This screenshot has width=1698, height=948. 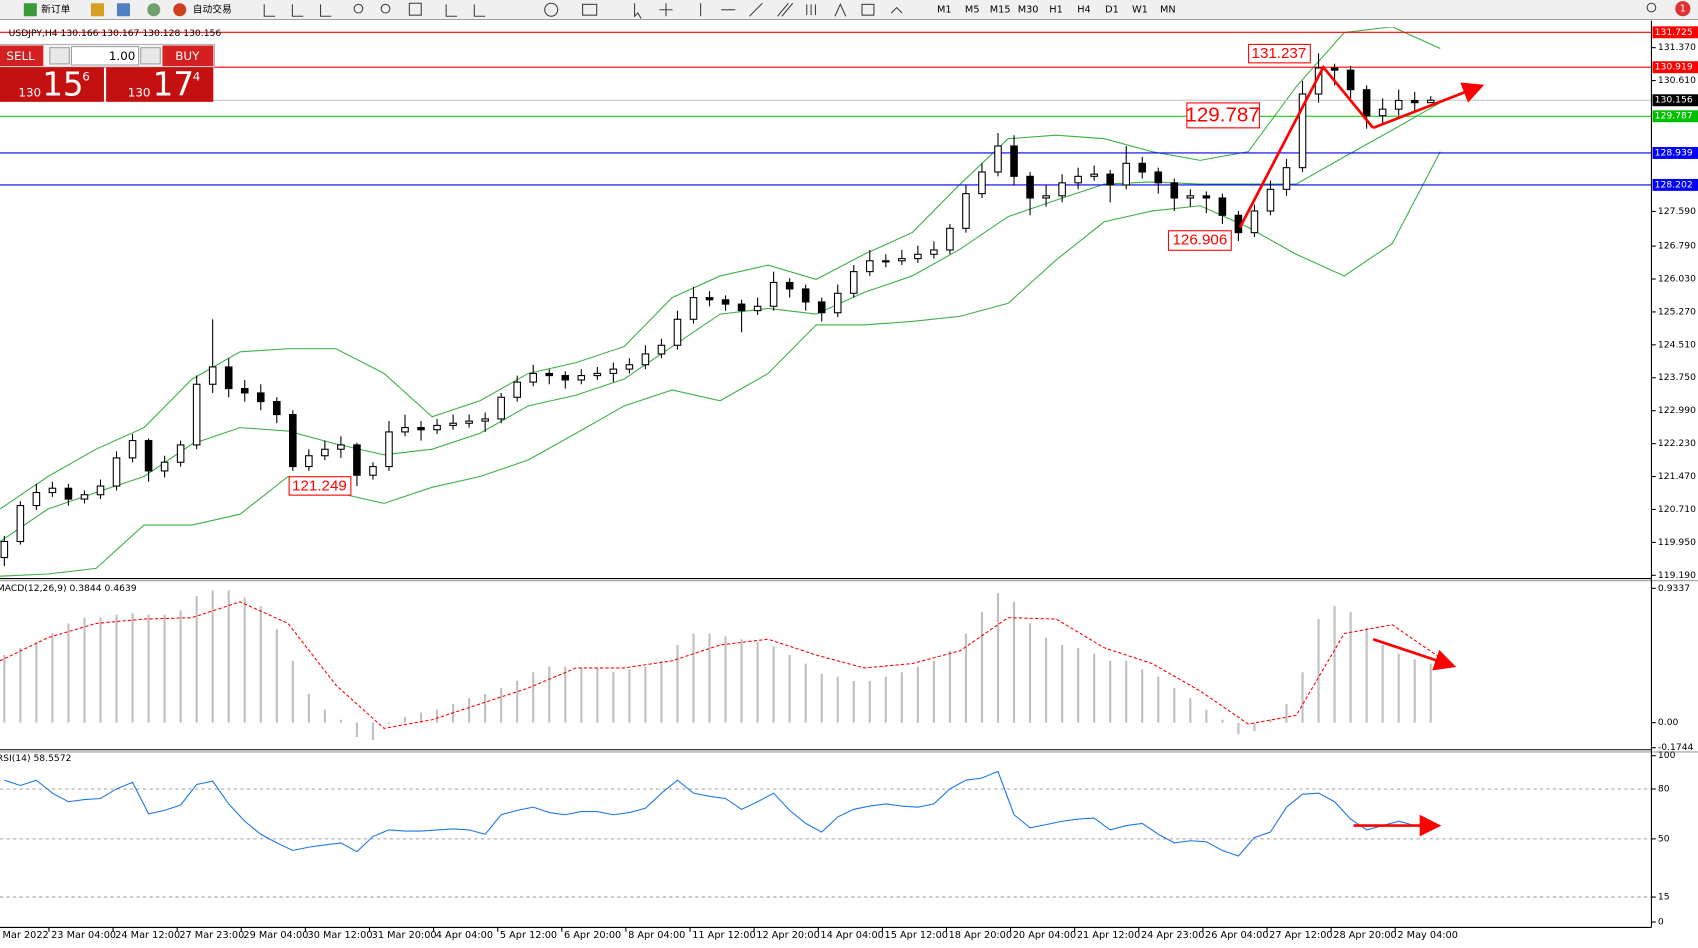 I want to click on x-tick-label: 21 Apr 12:00, so click(x=1108, y=935).